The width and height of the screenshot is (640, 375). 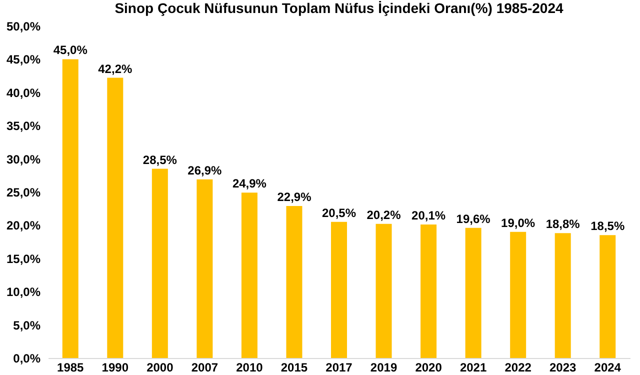 I want to click on x-tick-label: 2007, so click(x=204, y=367).